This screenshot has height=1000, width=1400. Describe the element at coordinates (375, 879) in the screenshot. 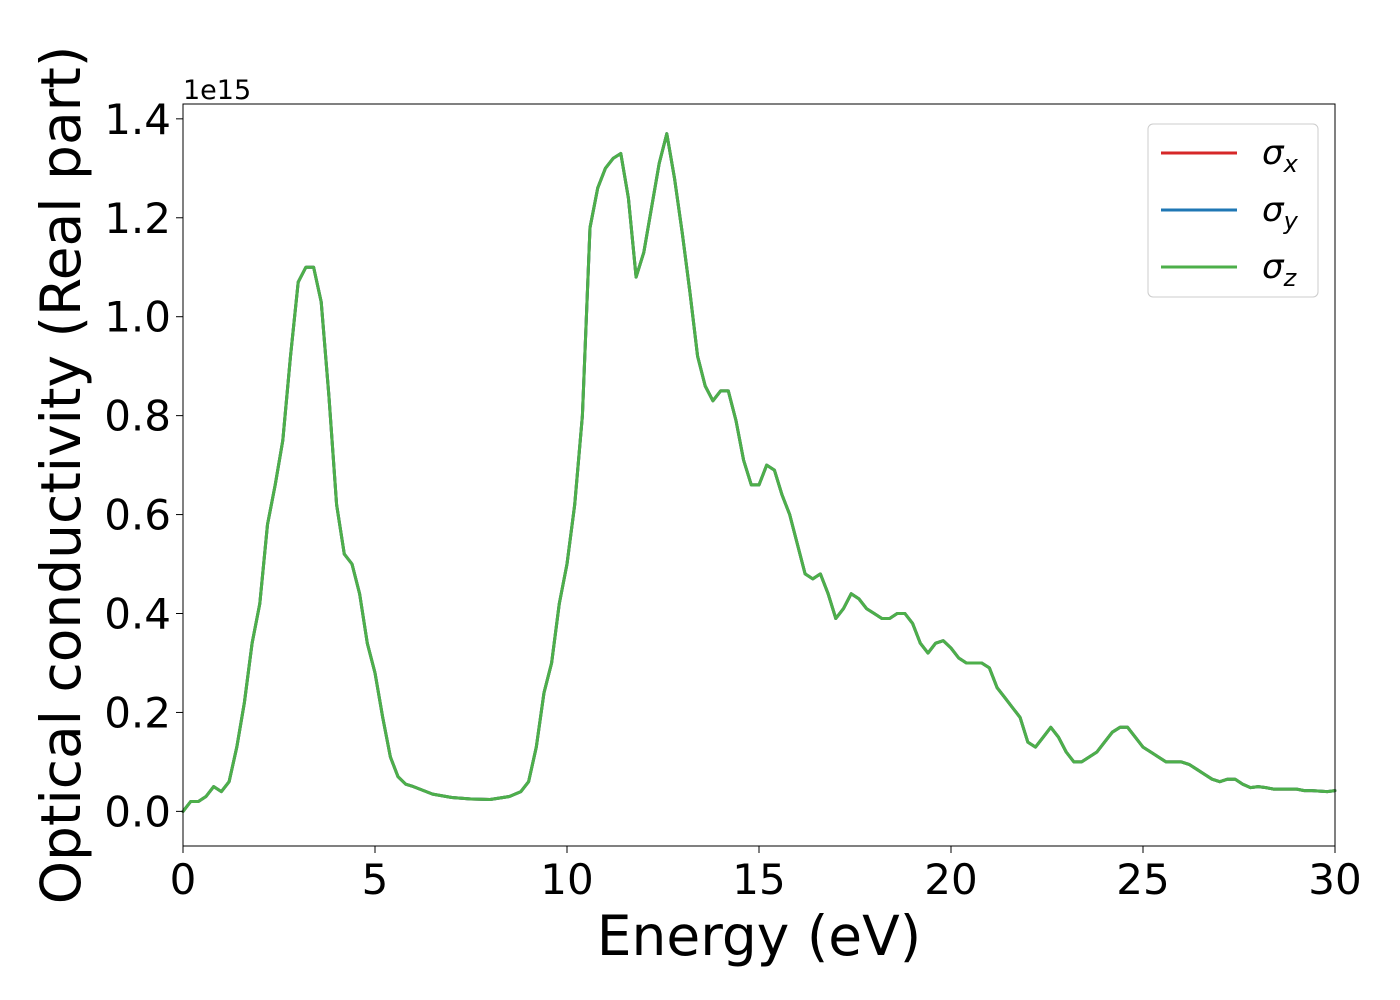

I see `x-tick-label: 5` at that location.